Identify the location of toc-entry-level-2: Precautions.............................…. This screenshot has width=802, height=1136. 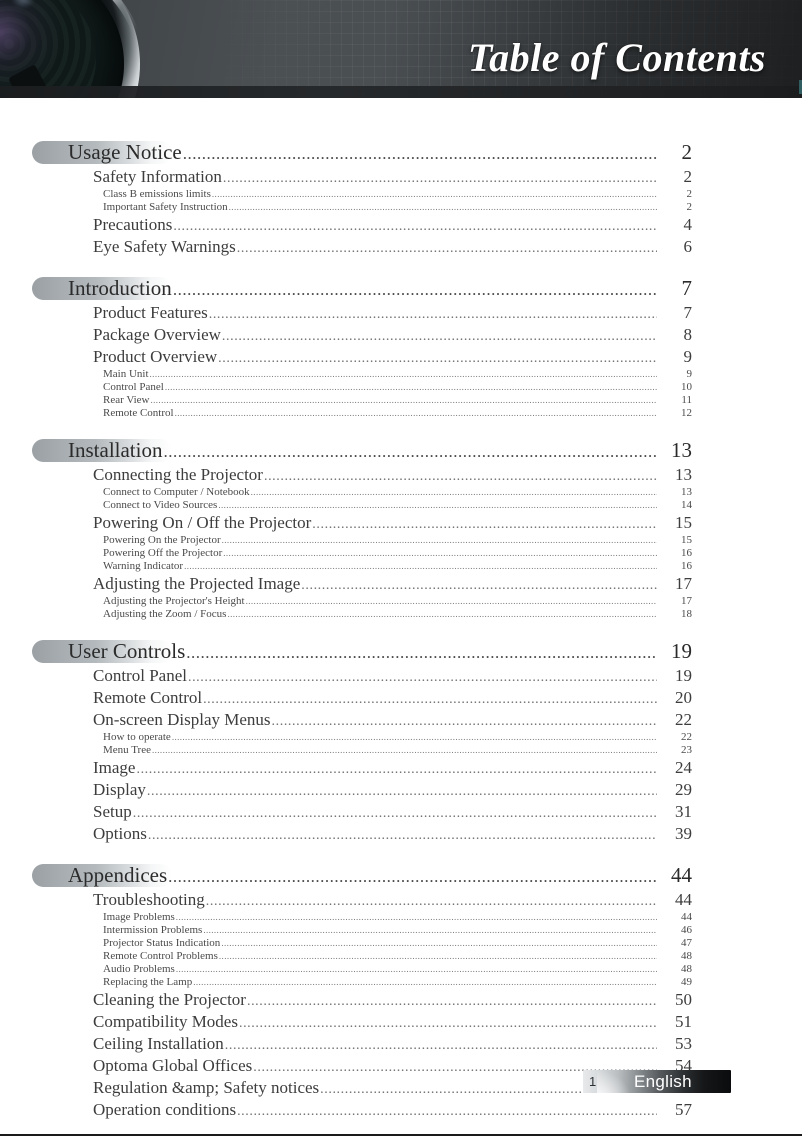
(362, 225).